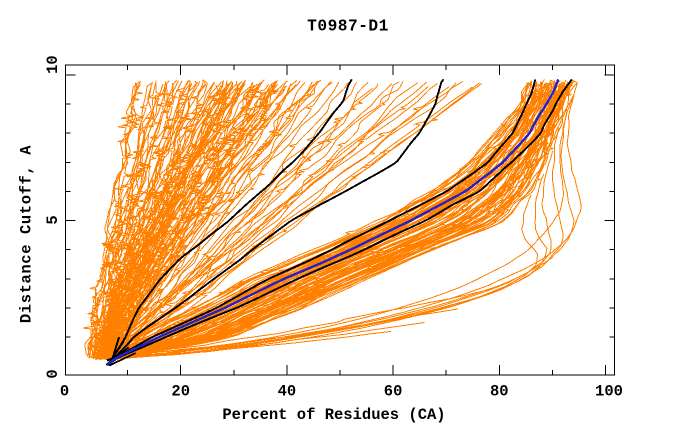 This screenshot has width=680, height=445. I want to click on svg-text: 60, so click(393, 391).